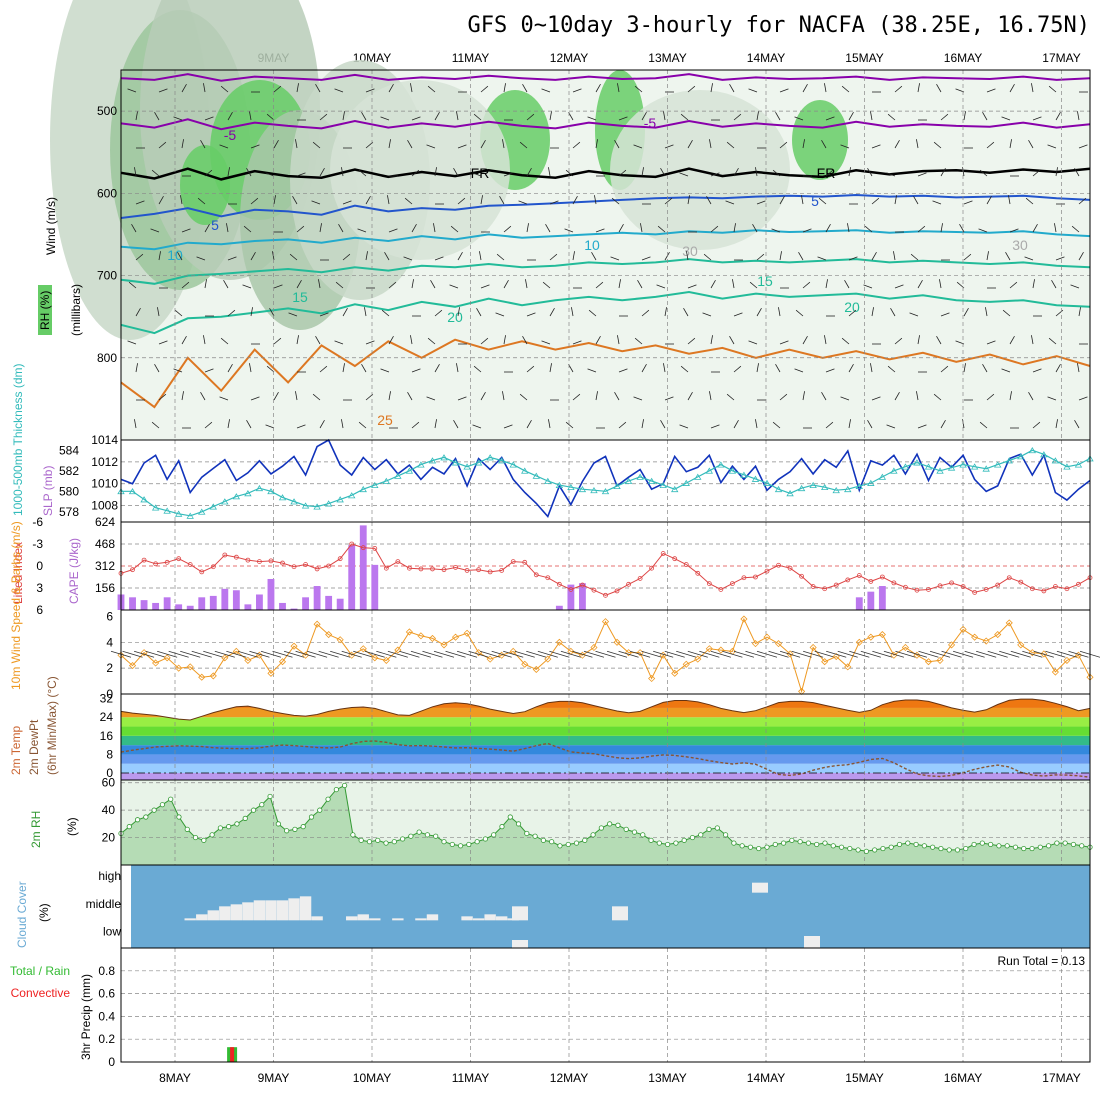  Describe the element at coordinates (109, 838) in the screenshot. I see `rh-tick: 20` at that location.